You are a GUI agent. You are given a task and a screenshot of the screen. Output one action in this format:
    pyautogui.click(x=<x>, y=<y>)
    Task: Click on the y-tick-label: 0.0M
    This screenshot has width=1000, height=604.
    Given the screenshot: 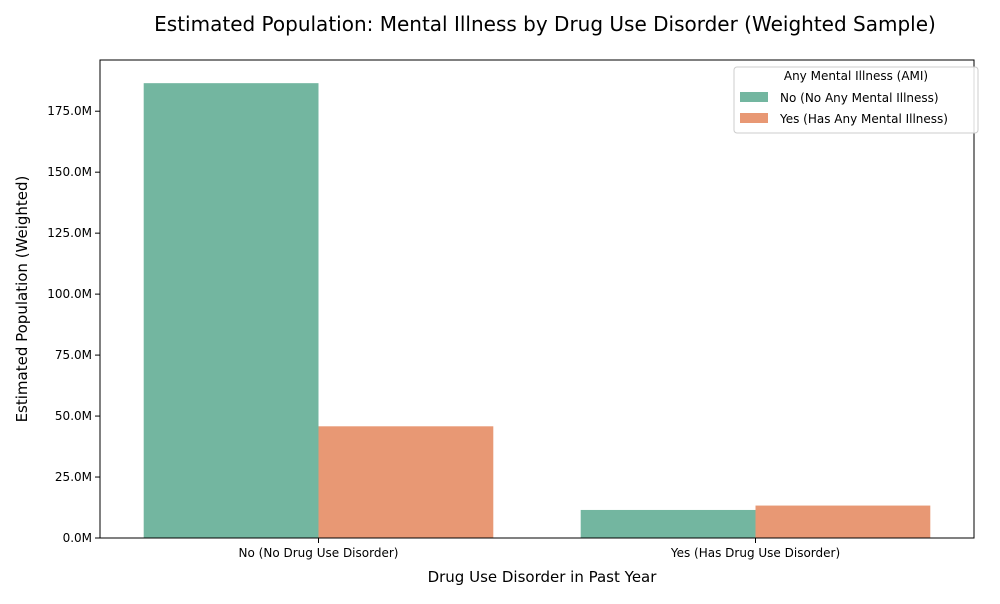 What is the action you would take?
    pyautogui.click(x=77, y=538)
    